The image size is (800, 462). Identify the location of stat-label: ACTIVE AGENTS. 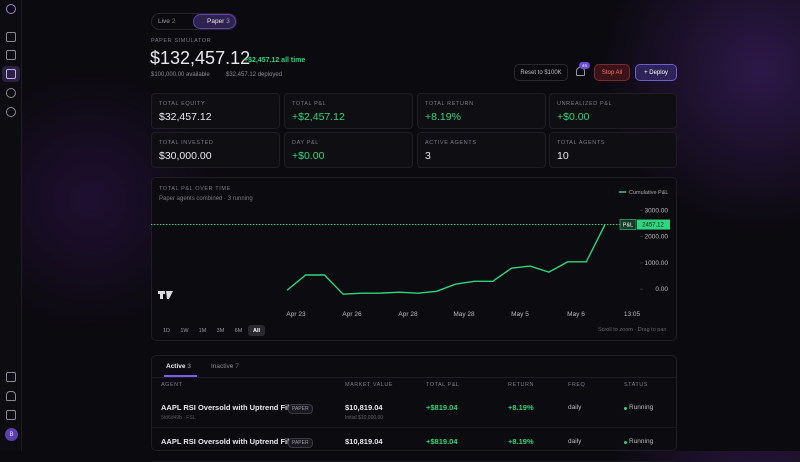
(451, 143).